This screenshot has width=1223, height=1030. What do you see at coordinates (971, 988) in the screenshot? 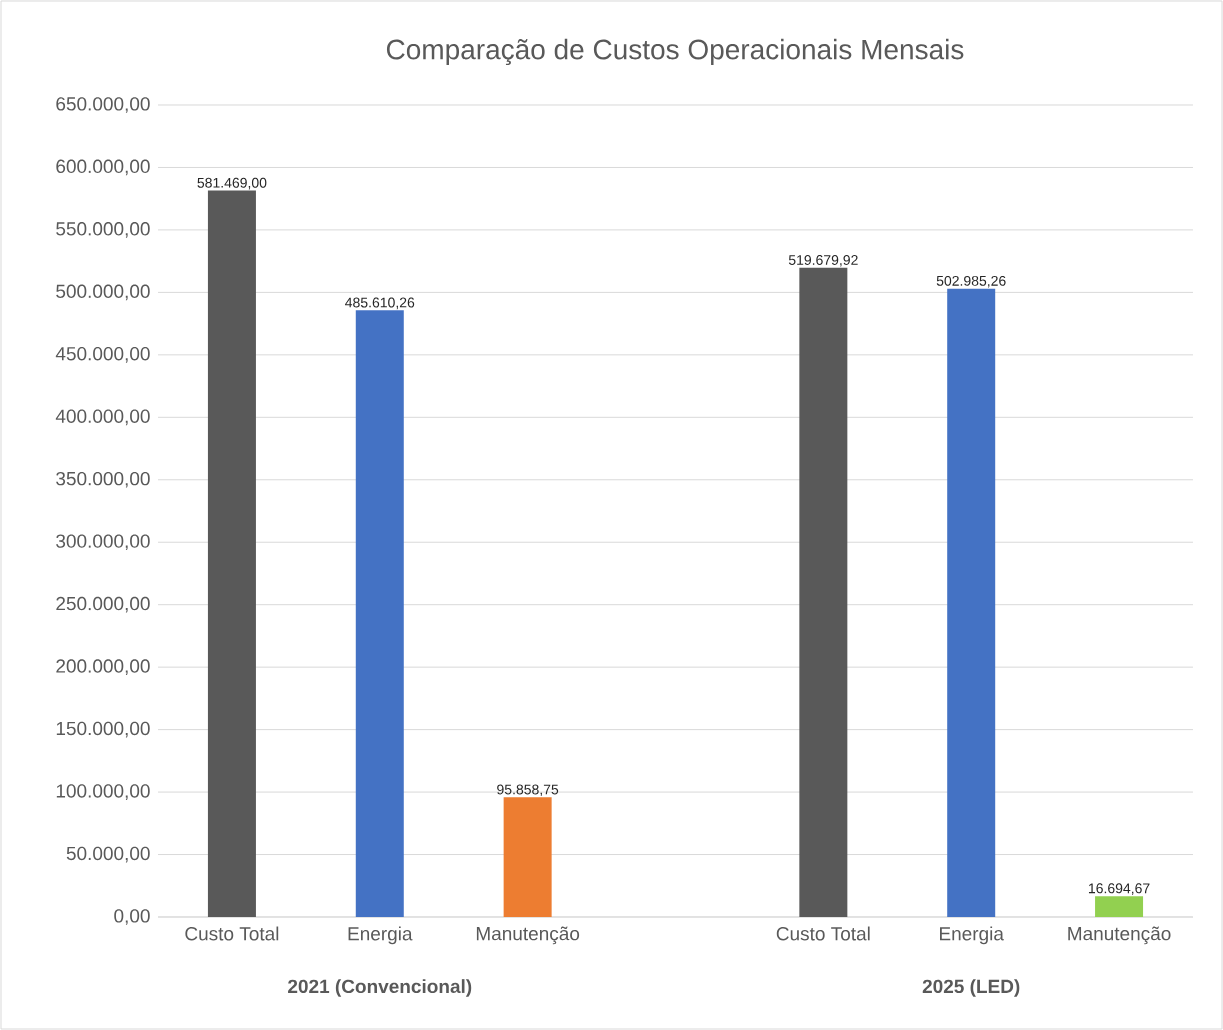
I see `text: 2025 (LED)` at bounding box center [971, 988].